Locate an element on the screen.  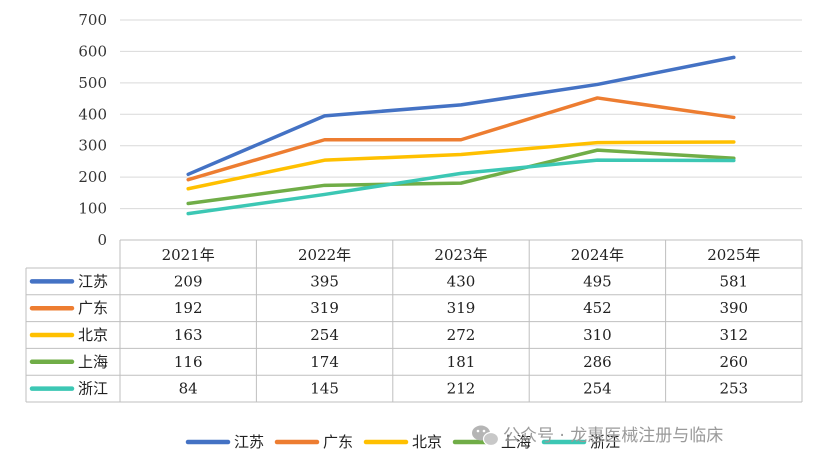
category-label: 2025年 is located at coordinates (733, 255).